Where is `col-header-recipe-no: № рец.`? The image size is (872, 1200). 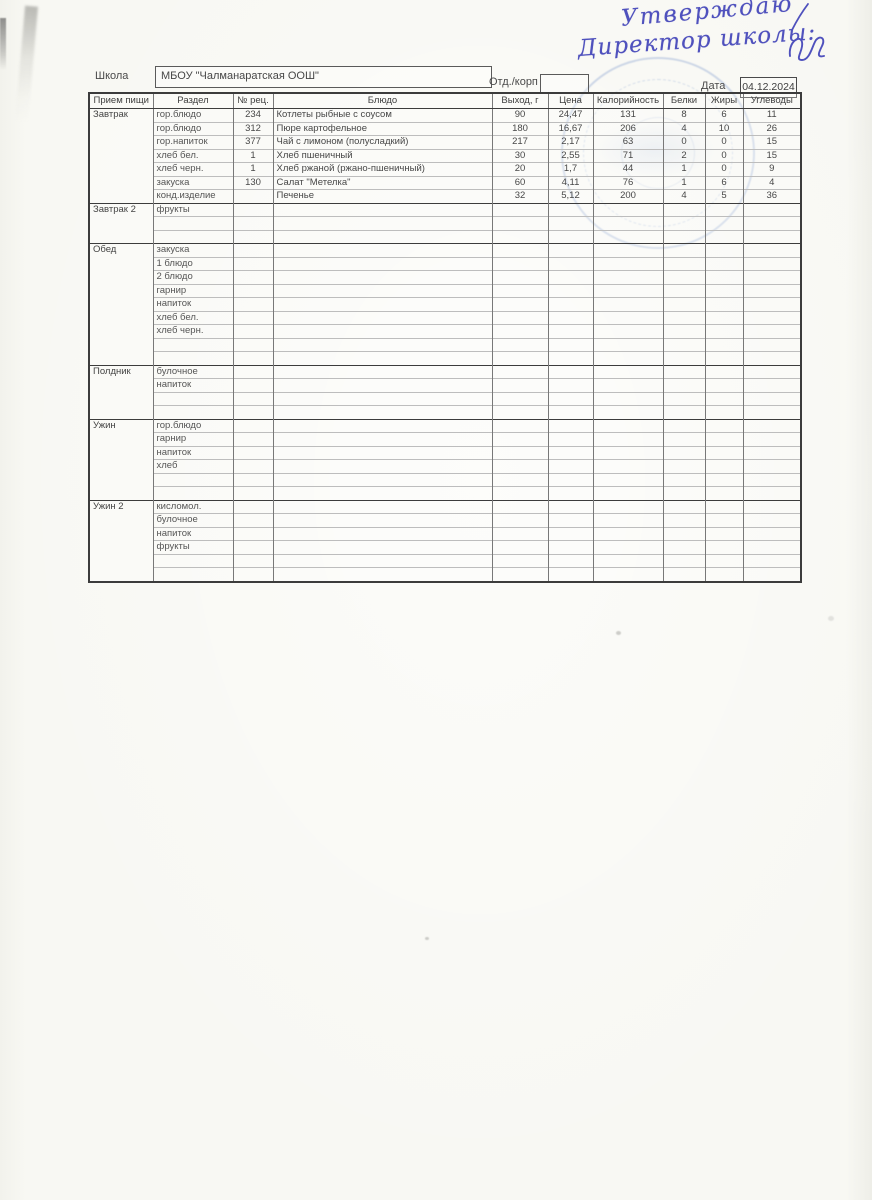
col-header-recipe-no: № рец. is located at coordinates (252, 101).